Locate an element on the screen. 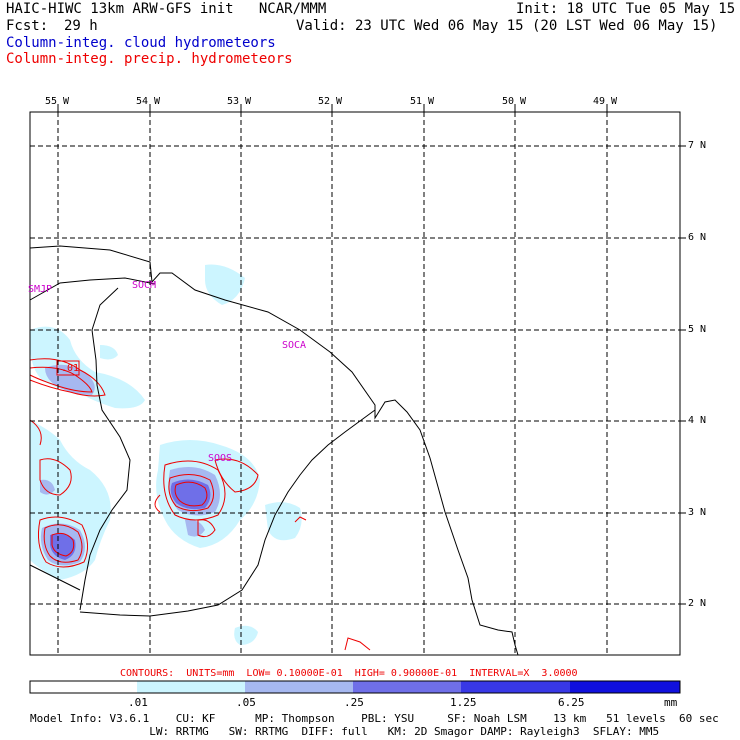 This screenshot has width=740, height=740. title-left: HAIC-HIWC 13km ARW-GFS init NCAR/MMM is located at coordinates (166, 9).